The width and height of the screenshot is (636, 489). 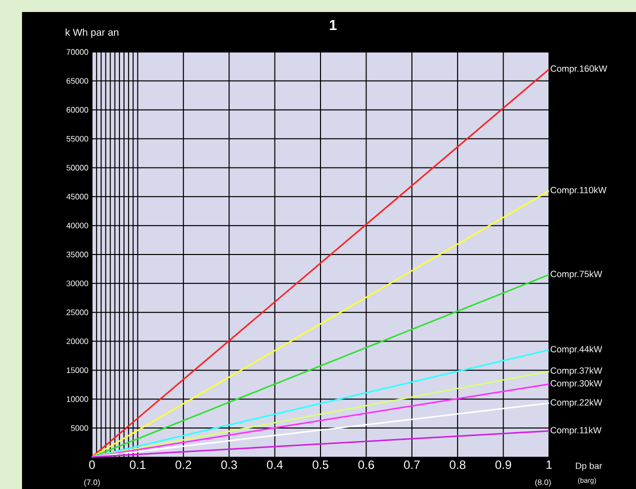 I want to click on text: (8.0), so click(x=543, y=483).